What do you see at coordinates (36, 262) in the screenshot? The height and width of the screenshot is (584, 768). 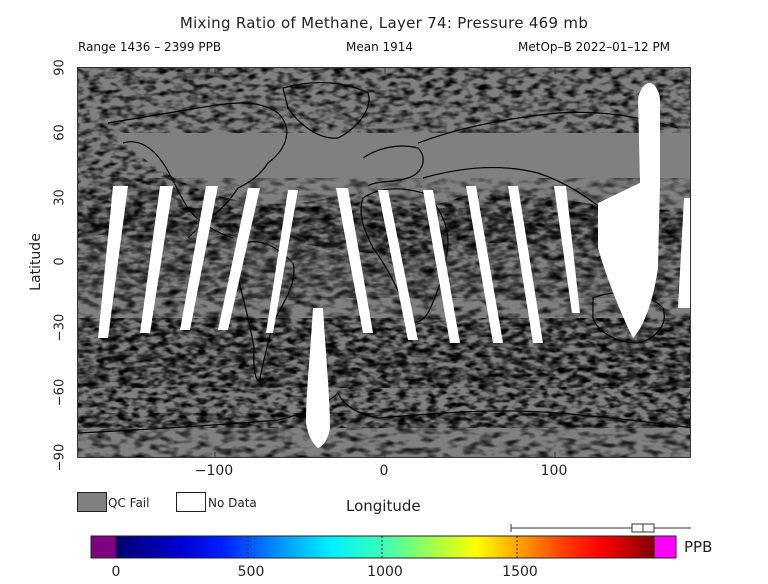 I see `y-axis-title: Latitude` at bounding box center [36, 262].